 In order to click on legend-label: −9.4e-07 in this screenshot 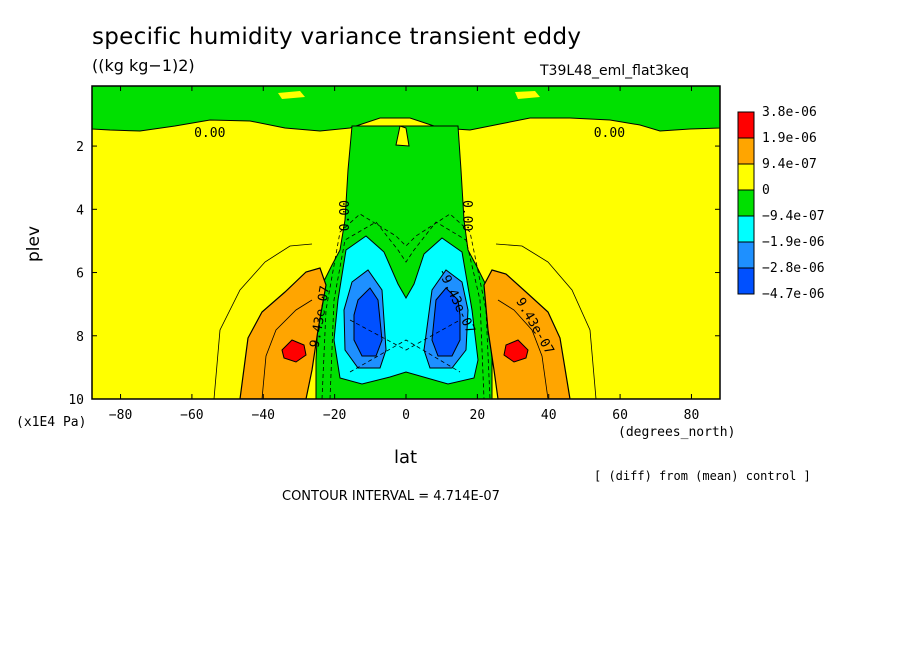, I will do `click(793, 216)`.